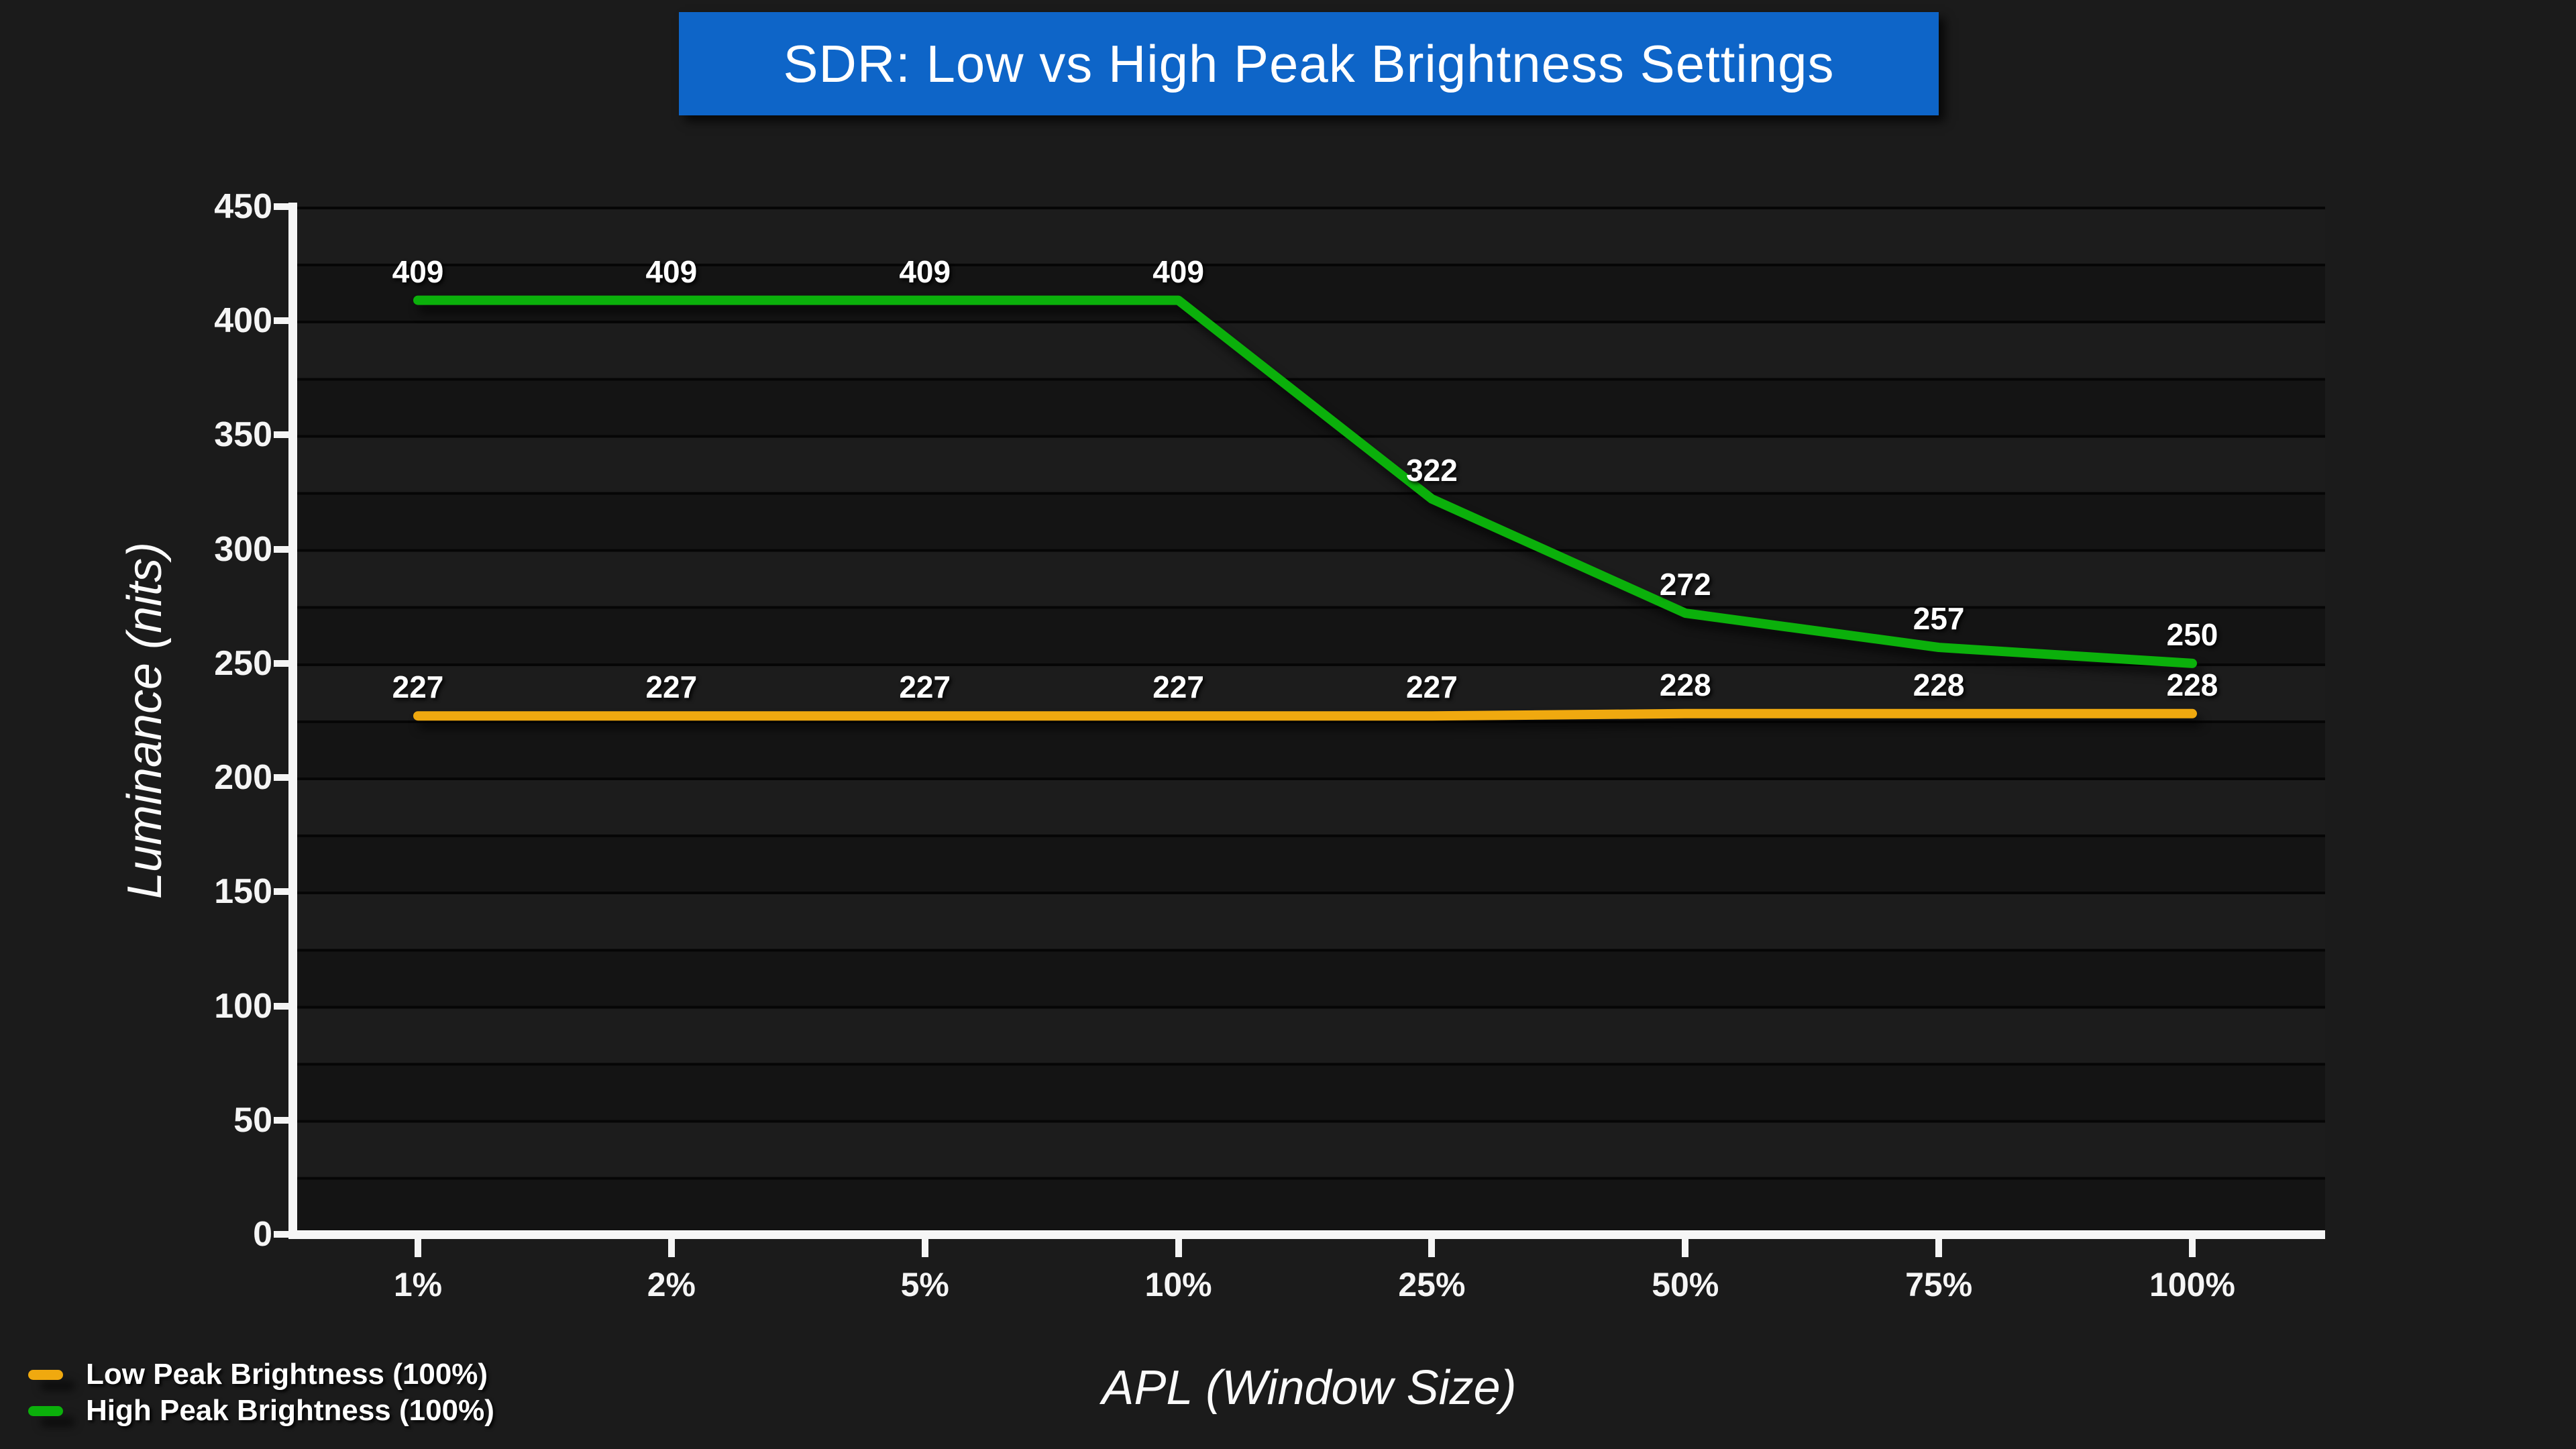 Image resolution: width=2576 pixels, height=1449 pixels. Describe the element at coordinates (45, 1410) in the screenshot. I see `legend-swatch-high` at that location.